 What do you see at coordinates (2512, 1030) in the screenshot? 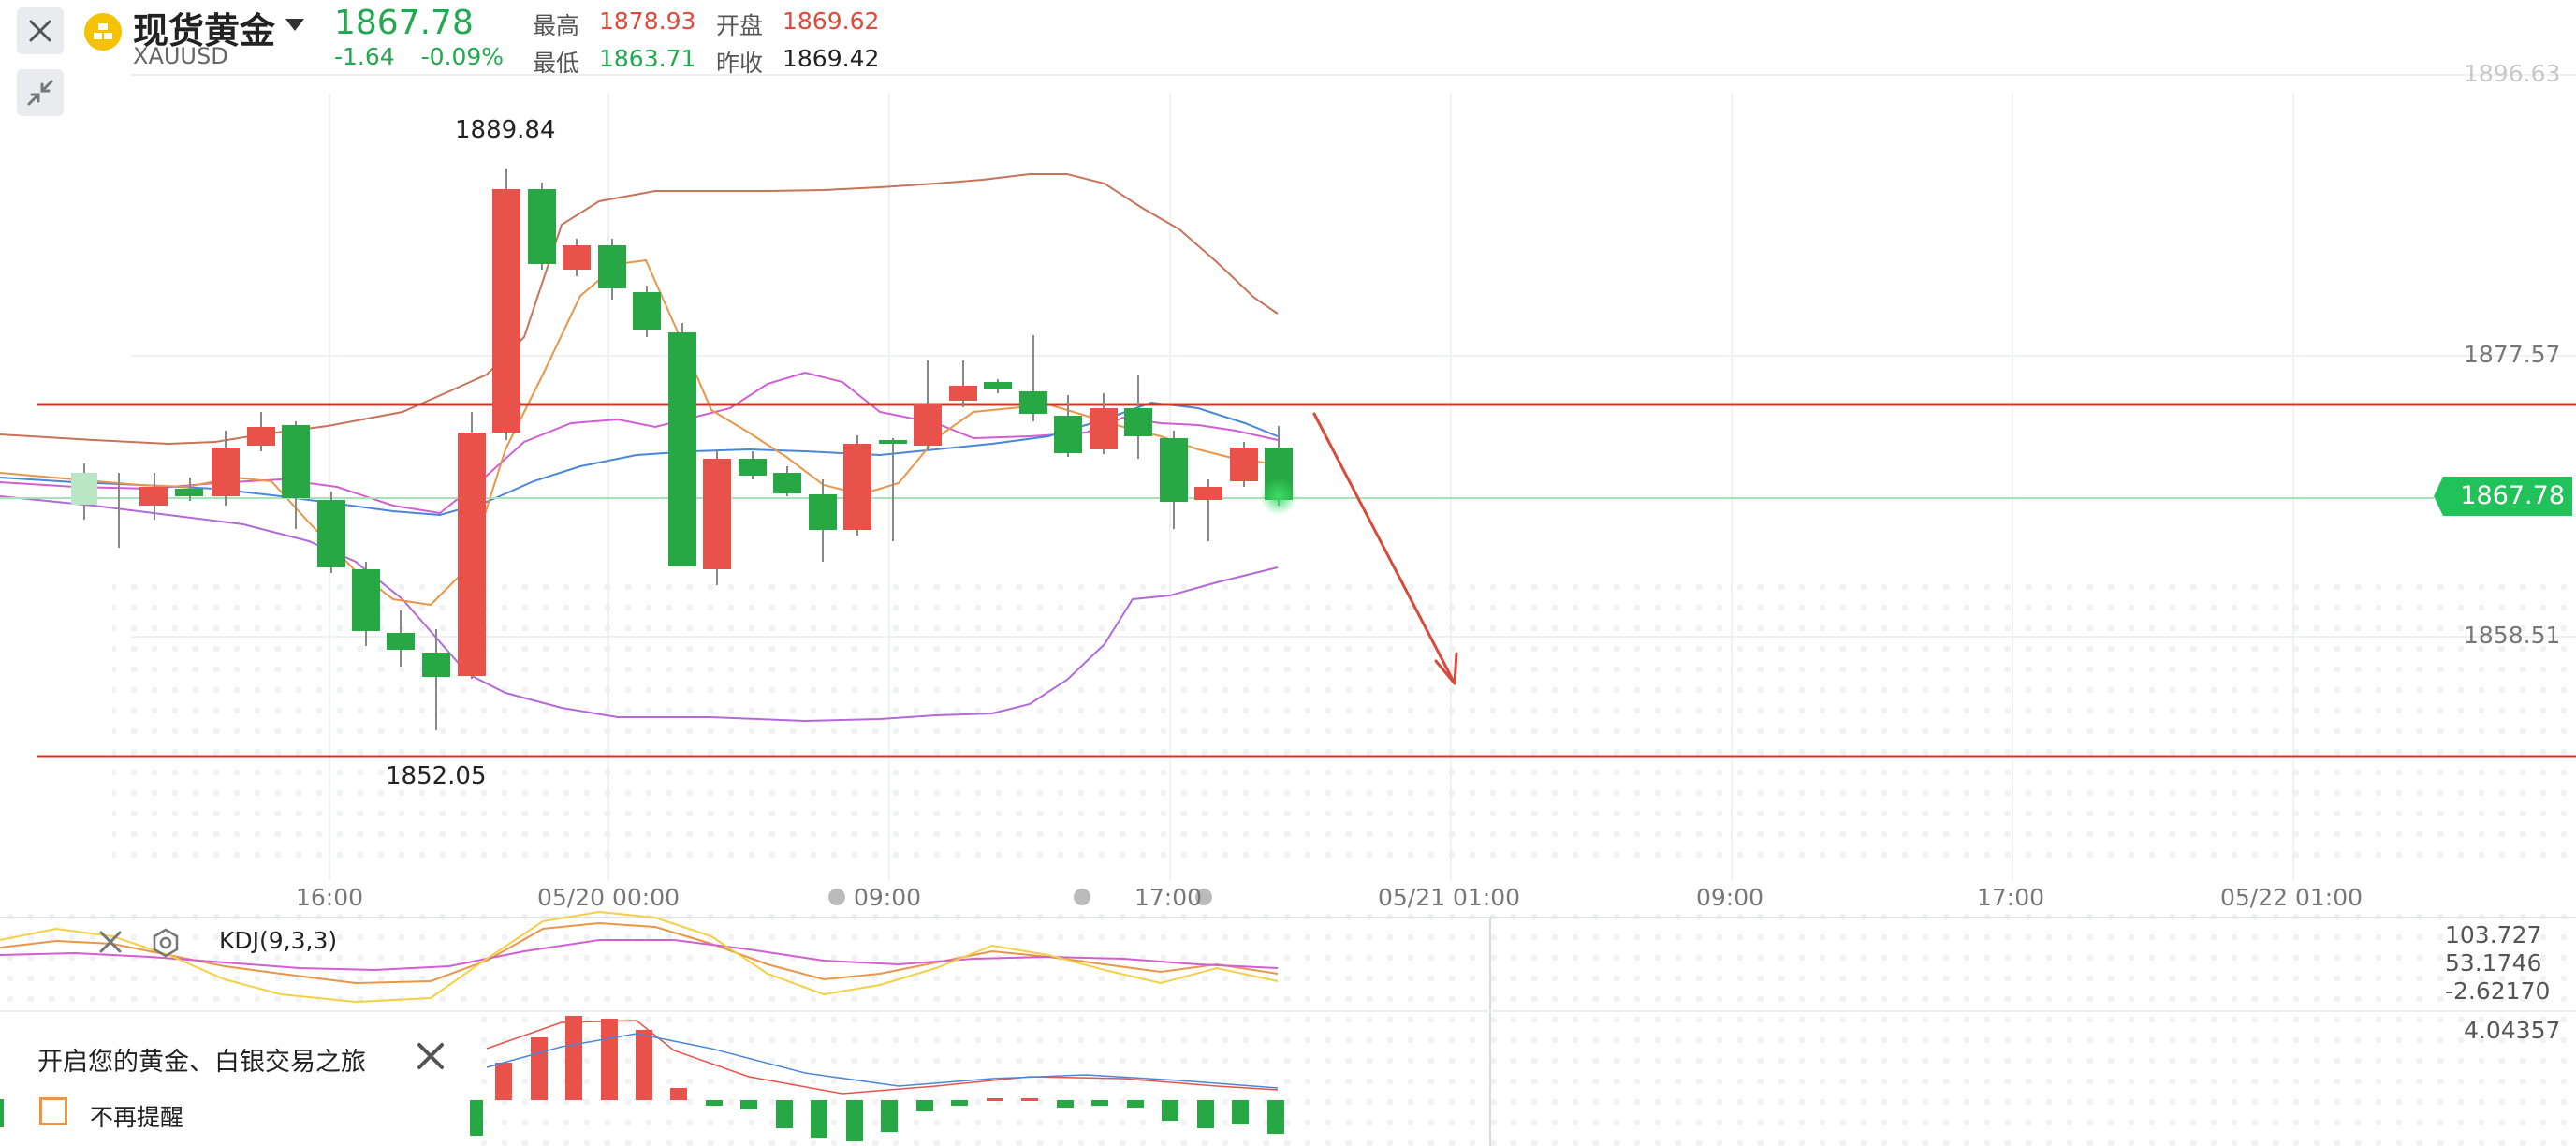
I see `macd-value: 4.04357` at bounding box center [2512, 1030].